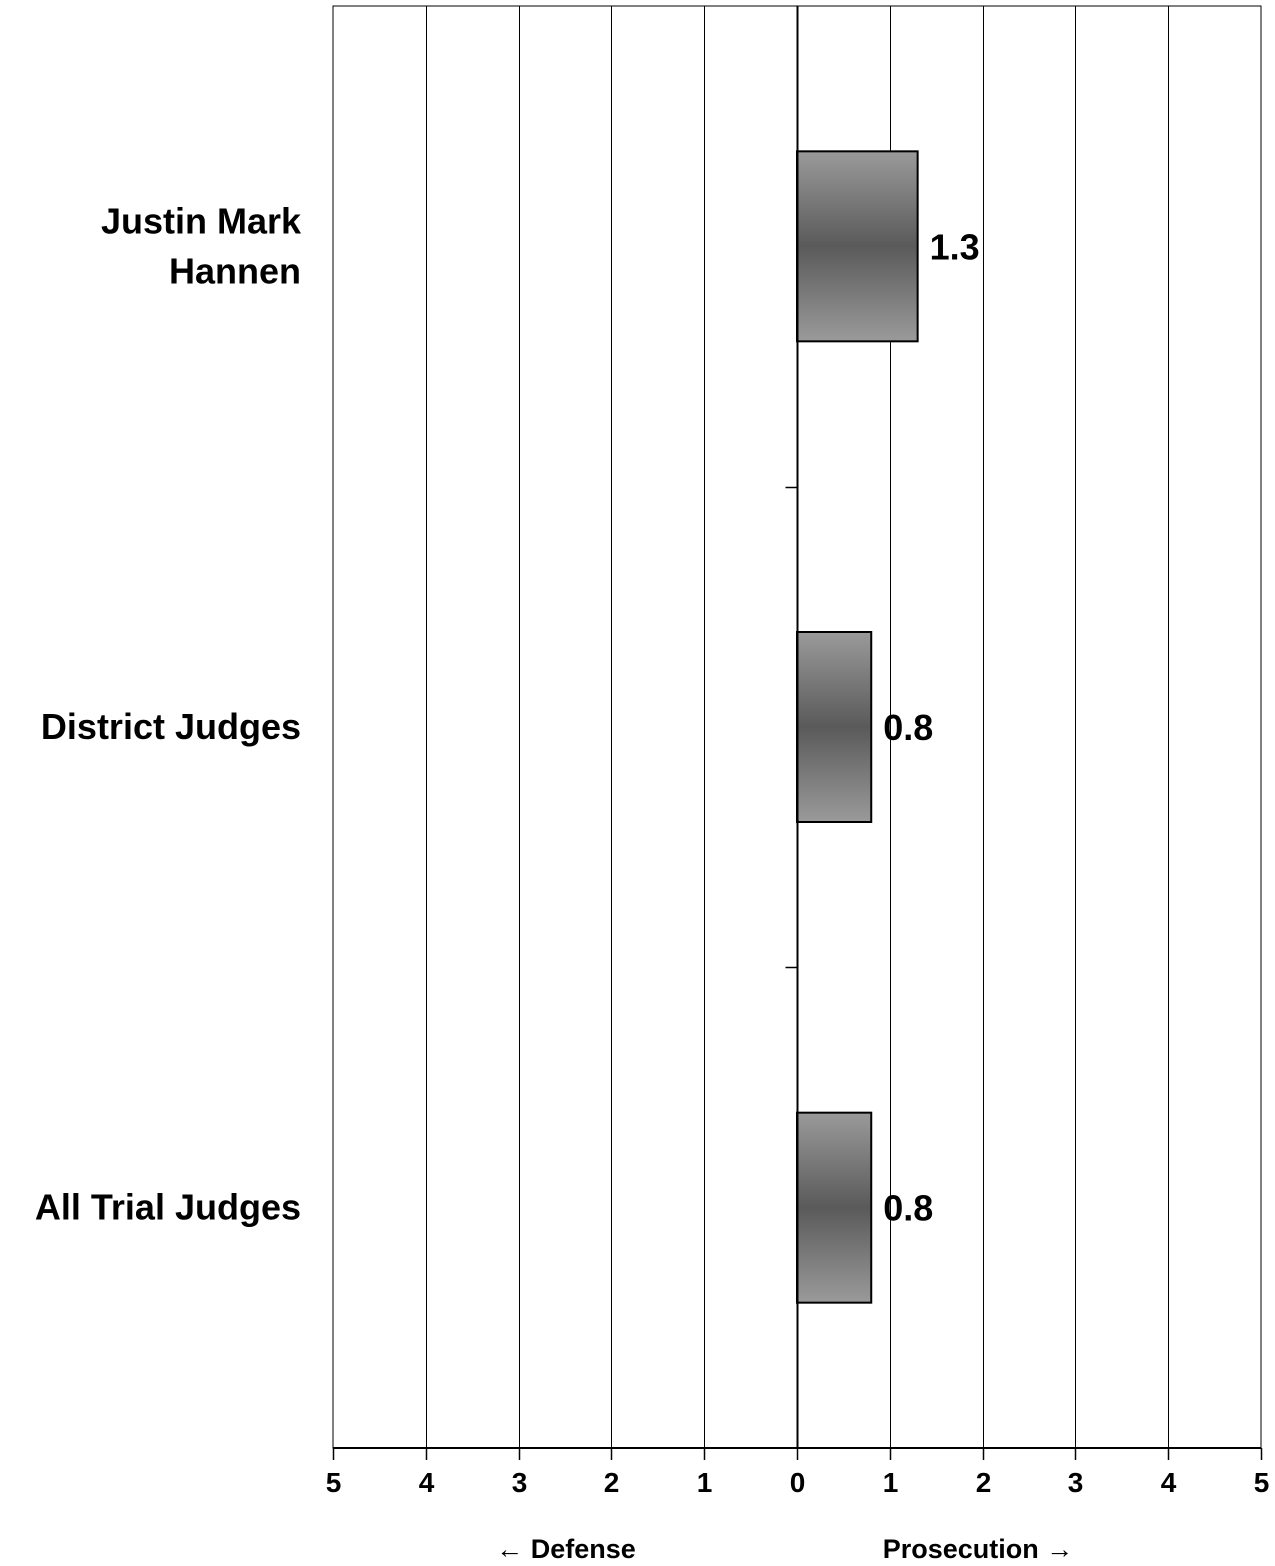  What do you see at coordinates (168, 1207) in the screenshot?
I see `category-label: All Trial Judges` at bounding box center [168, 1207].